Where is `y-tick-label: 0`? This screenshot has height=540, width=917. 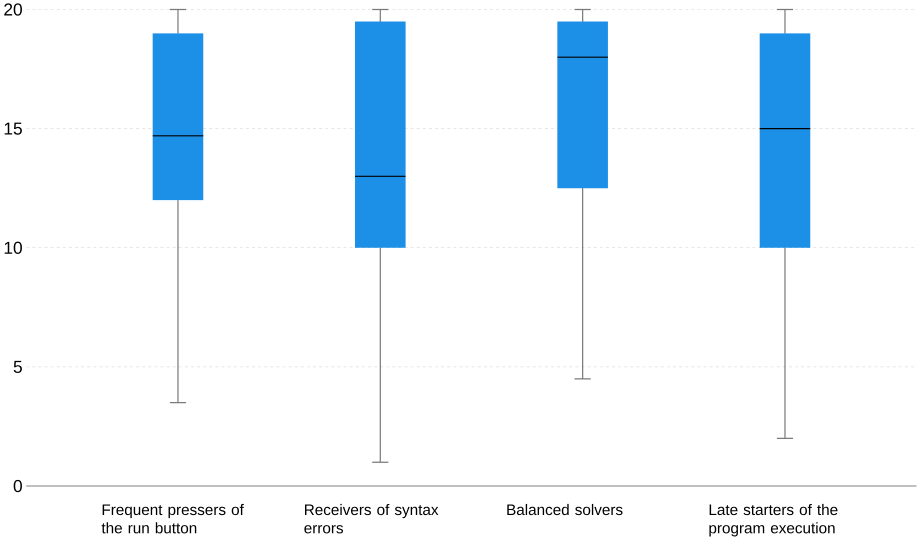 y-tick-label: 0 is located at coordinates (18, 486).